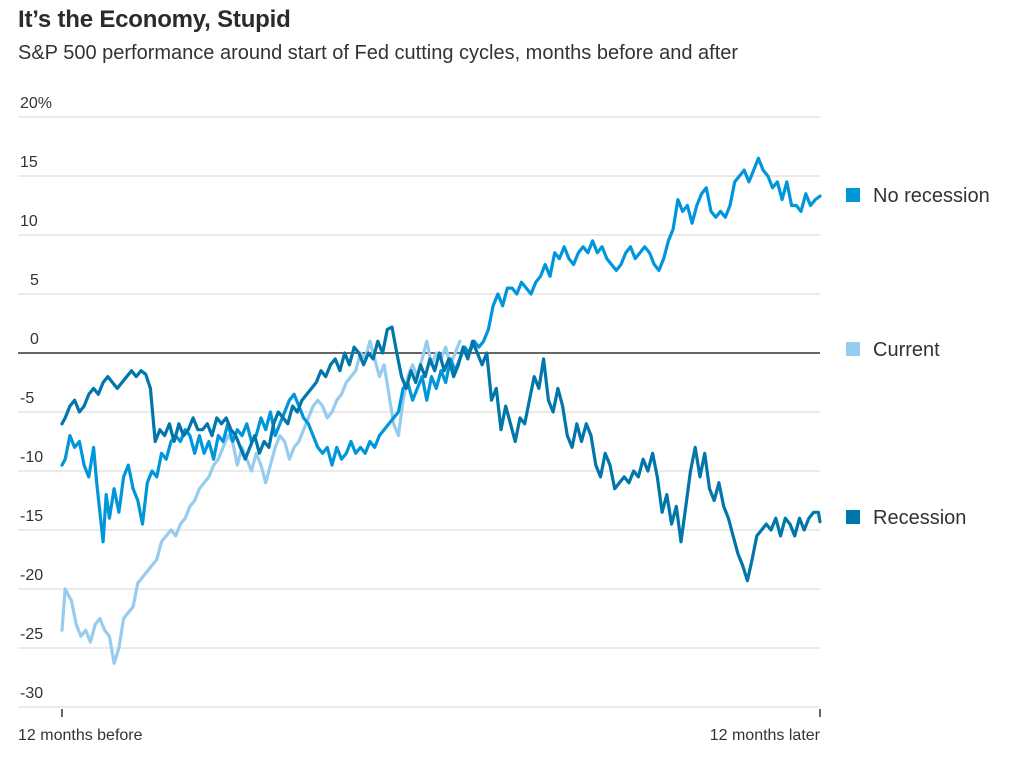 Image resolution: width=1024 pixels, height=766 pixels. I want to click on legend-item-current: Current, so click(893, 350).